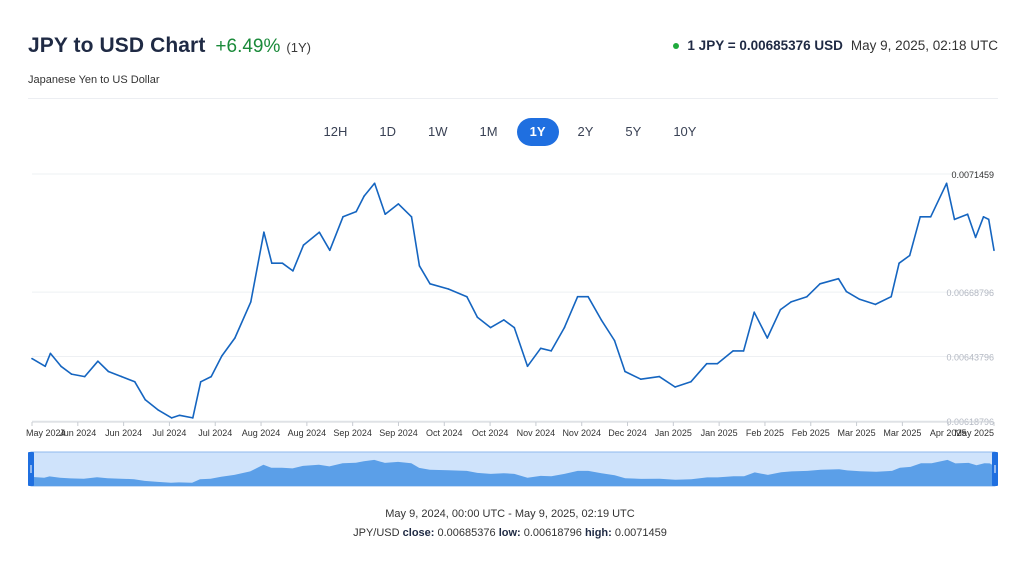 The height and width of the screenshot is (574, 1020). What do you see at coordinates (857, 433) in the screenshot?
I see `x-tick-label: Mar 2025` at bounding box center [857, 433].